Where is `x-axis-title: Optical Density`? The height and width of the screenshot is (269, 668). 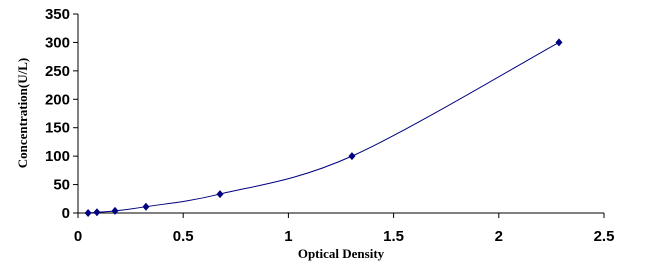
x-axis-title: Optical Density is located at coordinates (341, 253).